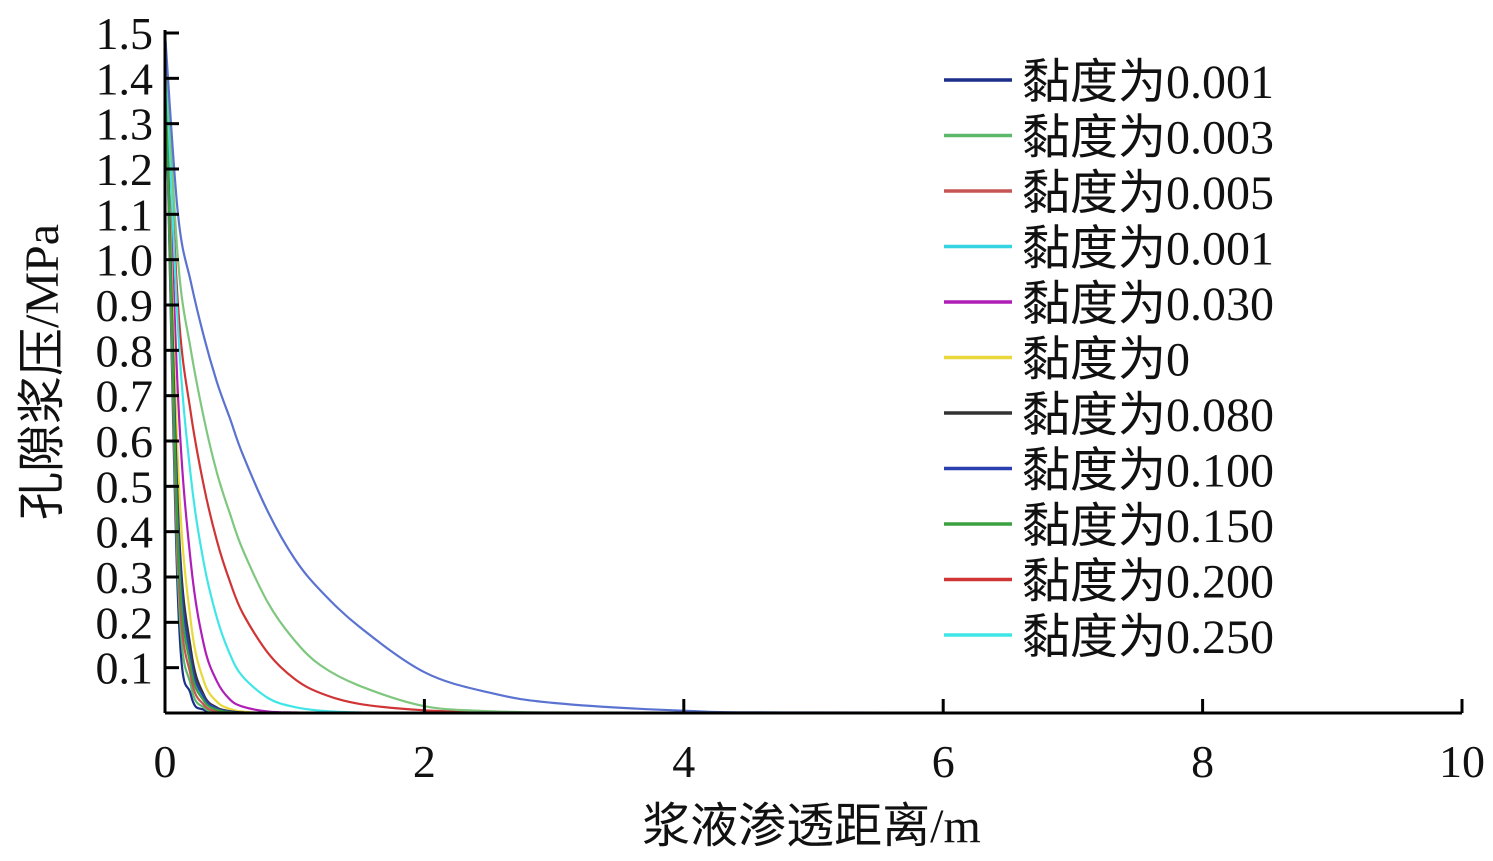 This screenshot has width=1493, height=861. I want to click on x-tick-label: 10, so click(1462, 761).